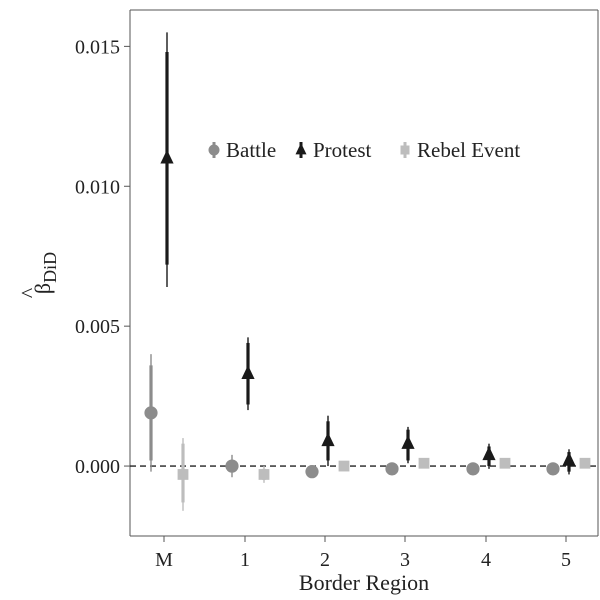  Describe the element at coordinates (102, 257) in the screenshot. I see `y-ticks: 0.000 0.005 0.010 0.015` at that location.